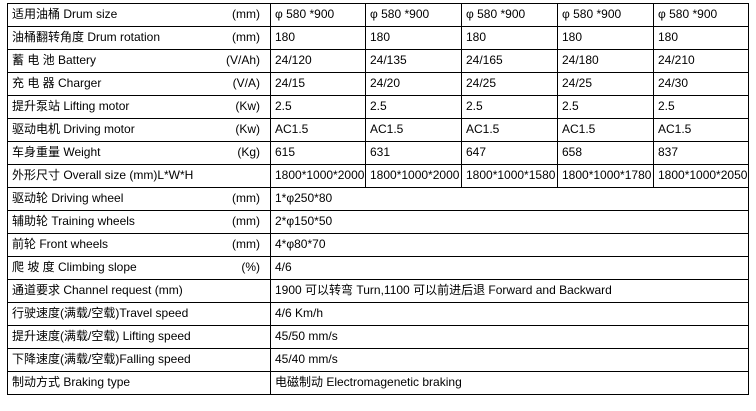  Describe the element at coordinates (509, 314) in the screenshot. I see `row-value-cell: 4/6 Km/h` at that location.